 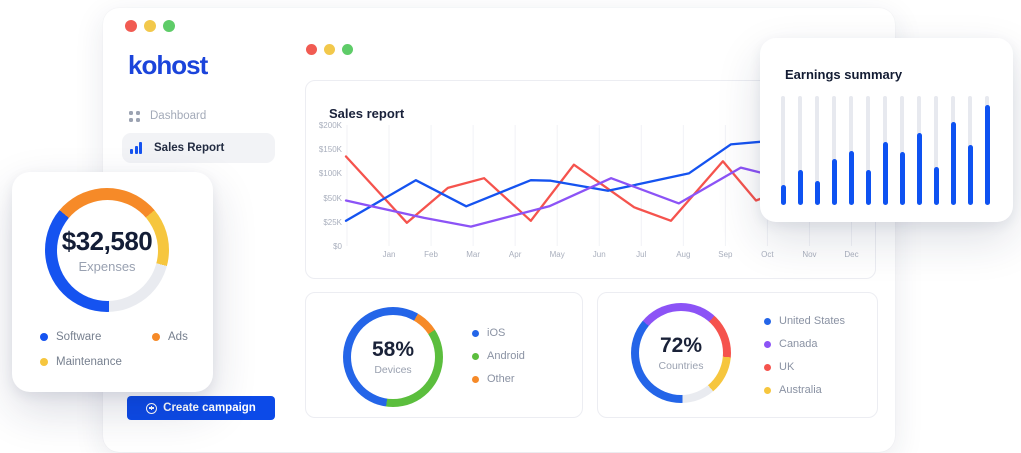 I want to click on expenses-card: $32,580 Expenses Software Ads Maintenance, so click(x=112, y=282).